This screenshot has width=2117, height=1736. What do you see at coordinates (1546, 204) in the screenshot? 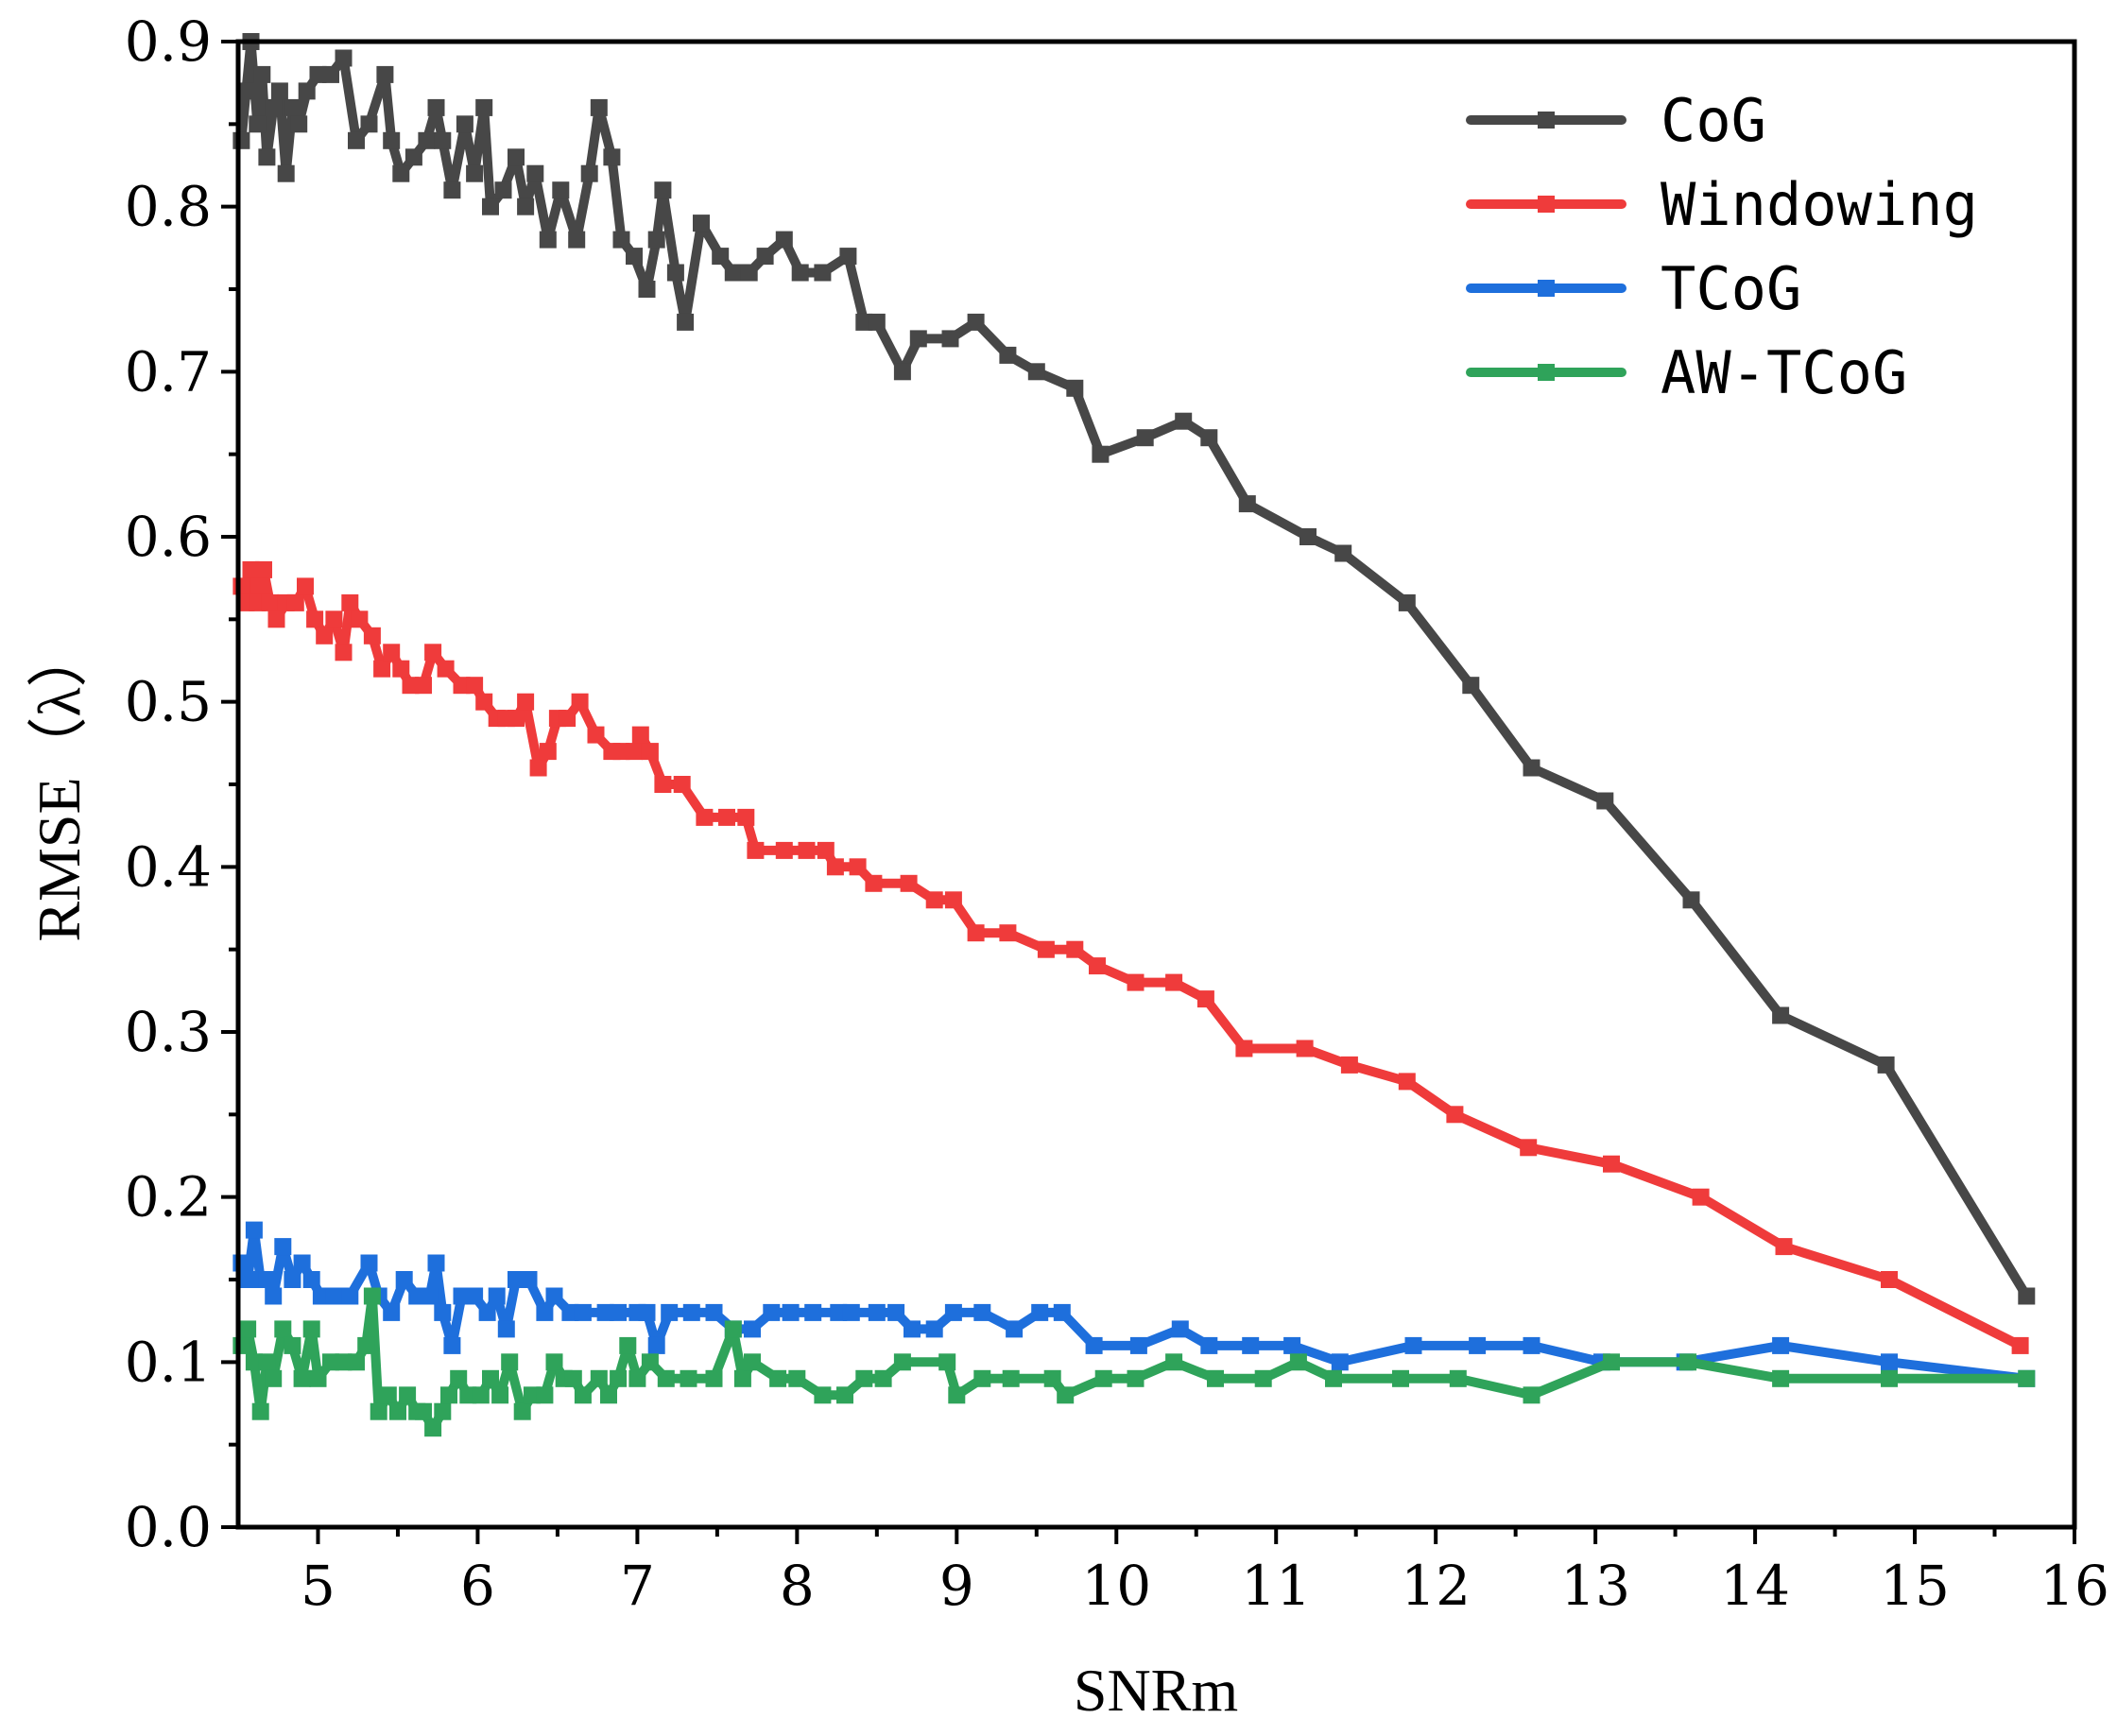
I see `legend-swatch-marker-windowing` at bounding box center [1546, 204].